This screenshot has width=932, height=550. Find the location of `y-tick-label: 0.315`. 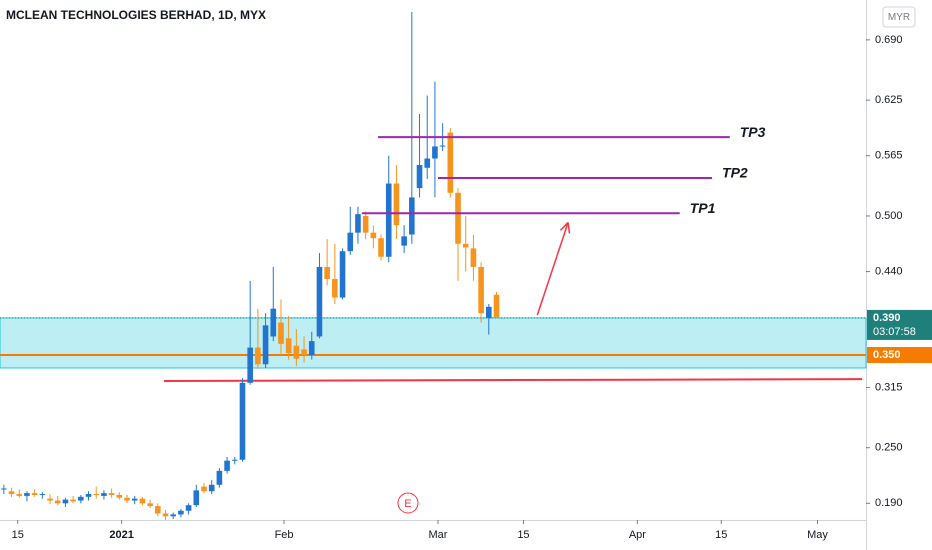

y-tick-label: 0.315 is located at coordinates (889, 387).